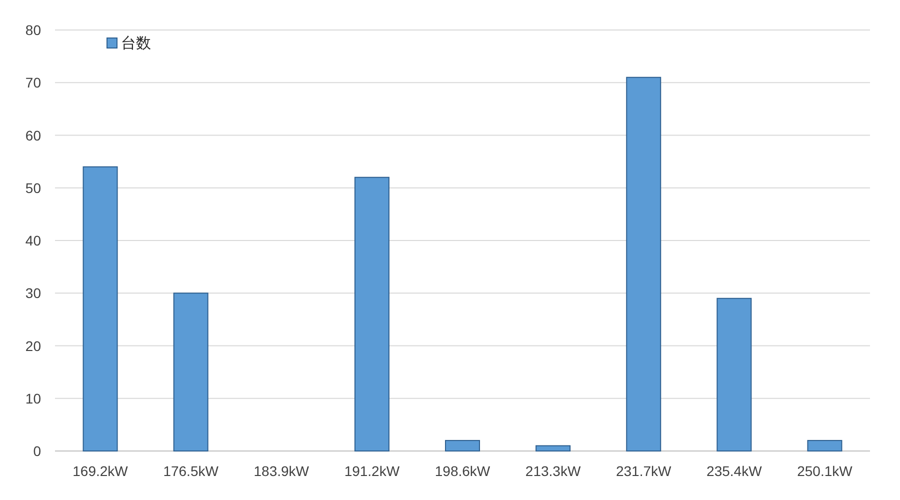 This screenshot has height=500, width=900. I want to click on x-tick-label: 191.2kW, so click(372, 471).